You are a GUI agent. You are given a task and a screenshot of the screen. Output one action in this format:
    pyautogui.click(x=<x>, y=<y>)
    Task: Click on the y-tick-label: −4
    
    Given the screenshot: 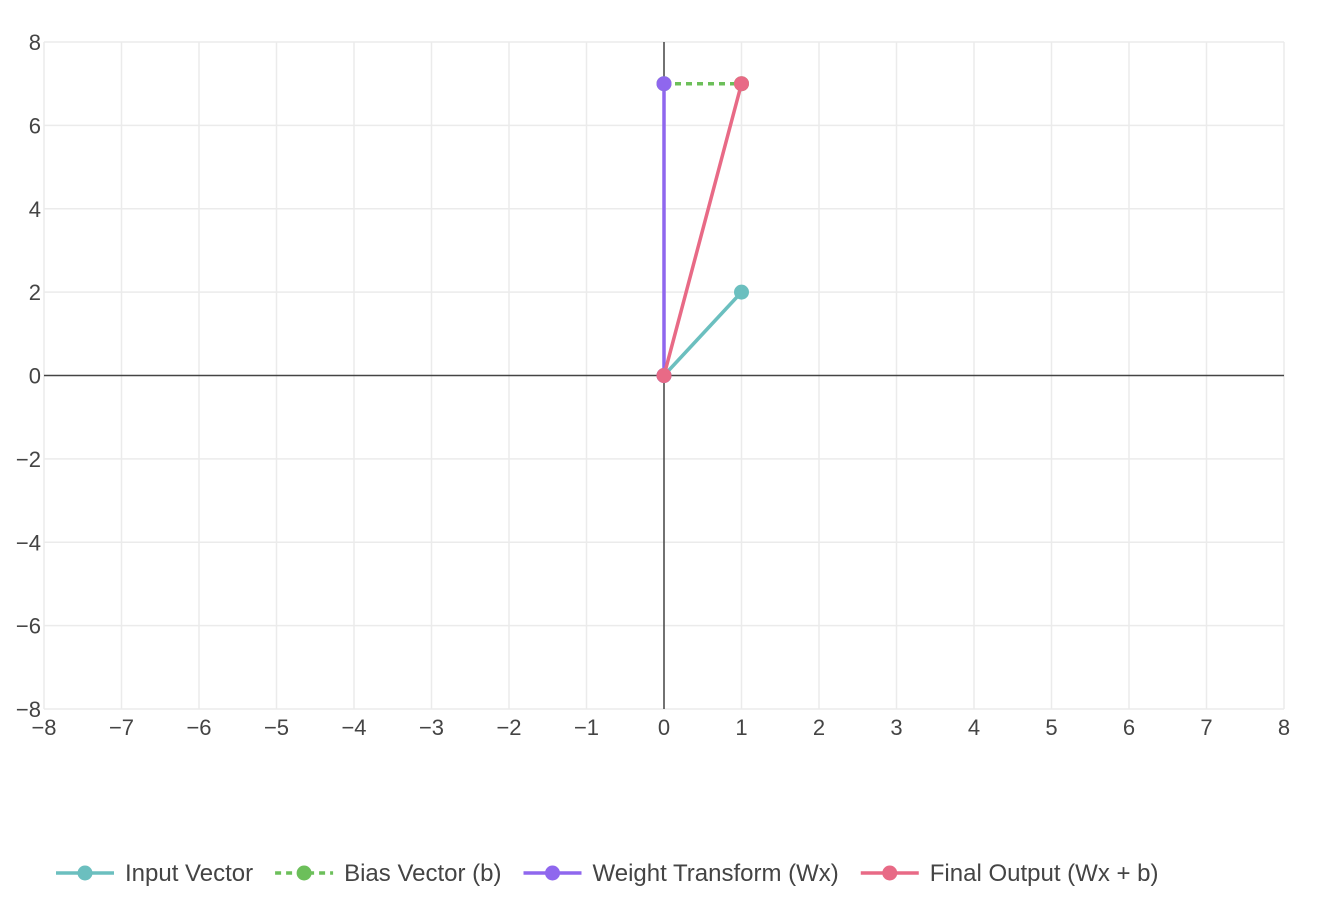 What is the action you would take?
    pyautogui.click(x=28, y=542)
    